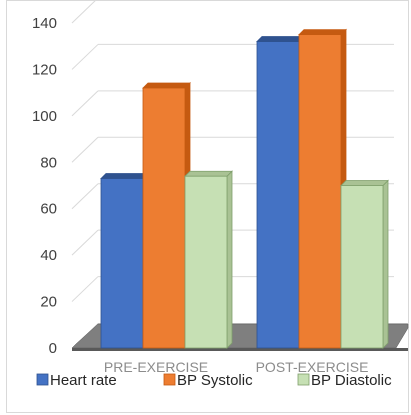  What do you see at coordinates (48, 162) in the screenshot?
I see `y-tick-label: 80` at bounding box center [48, 162].